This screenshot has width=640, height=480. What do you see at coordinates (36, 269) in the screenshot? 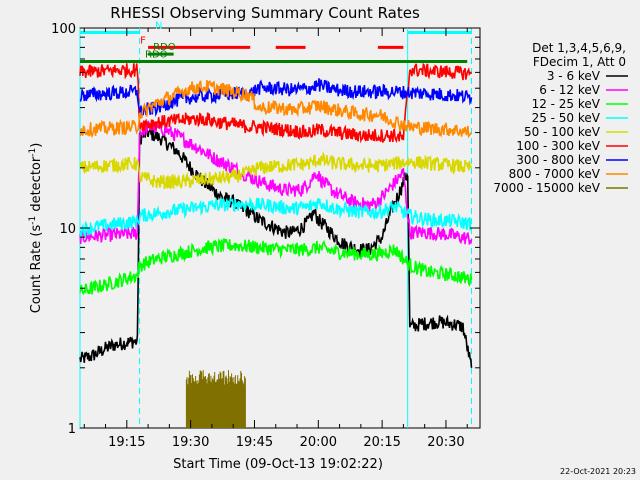
I see `y-axis-label-main: Count Rate (s` at bounding box center [36, 269].